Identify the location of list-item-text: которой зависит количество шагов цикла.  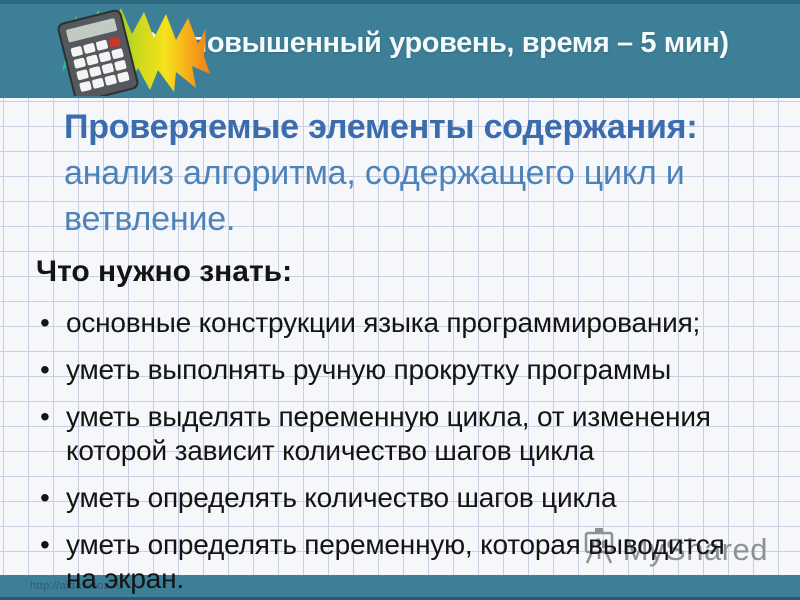
(330, 450).